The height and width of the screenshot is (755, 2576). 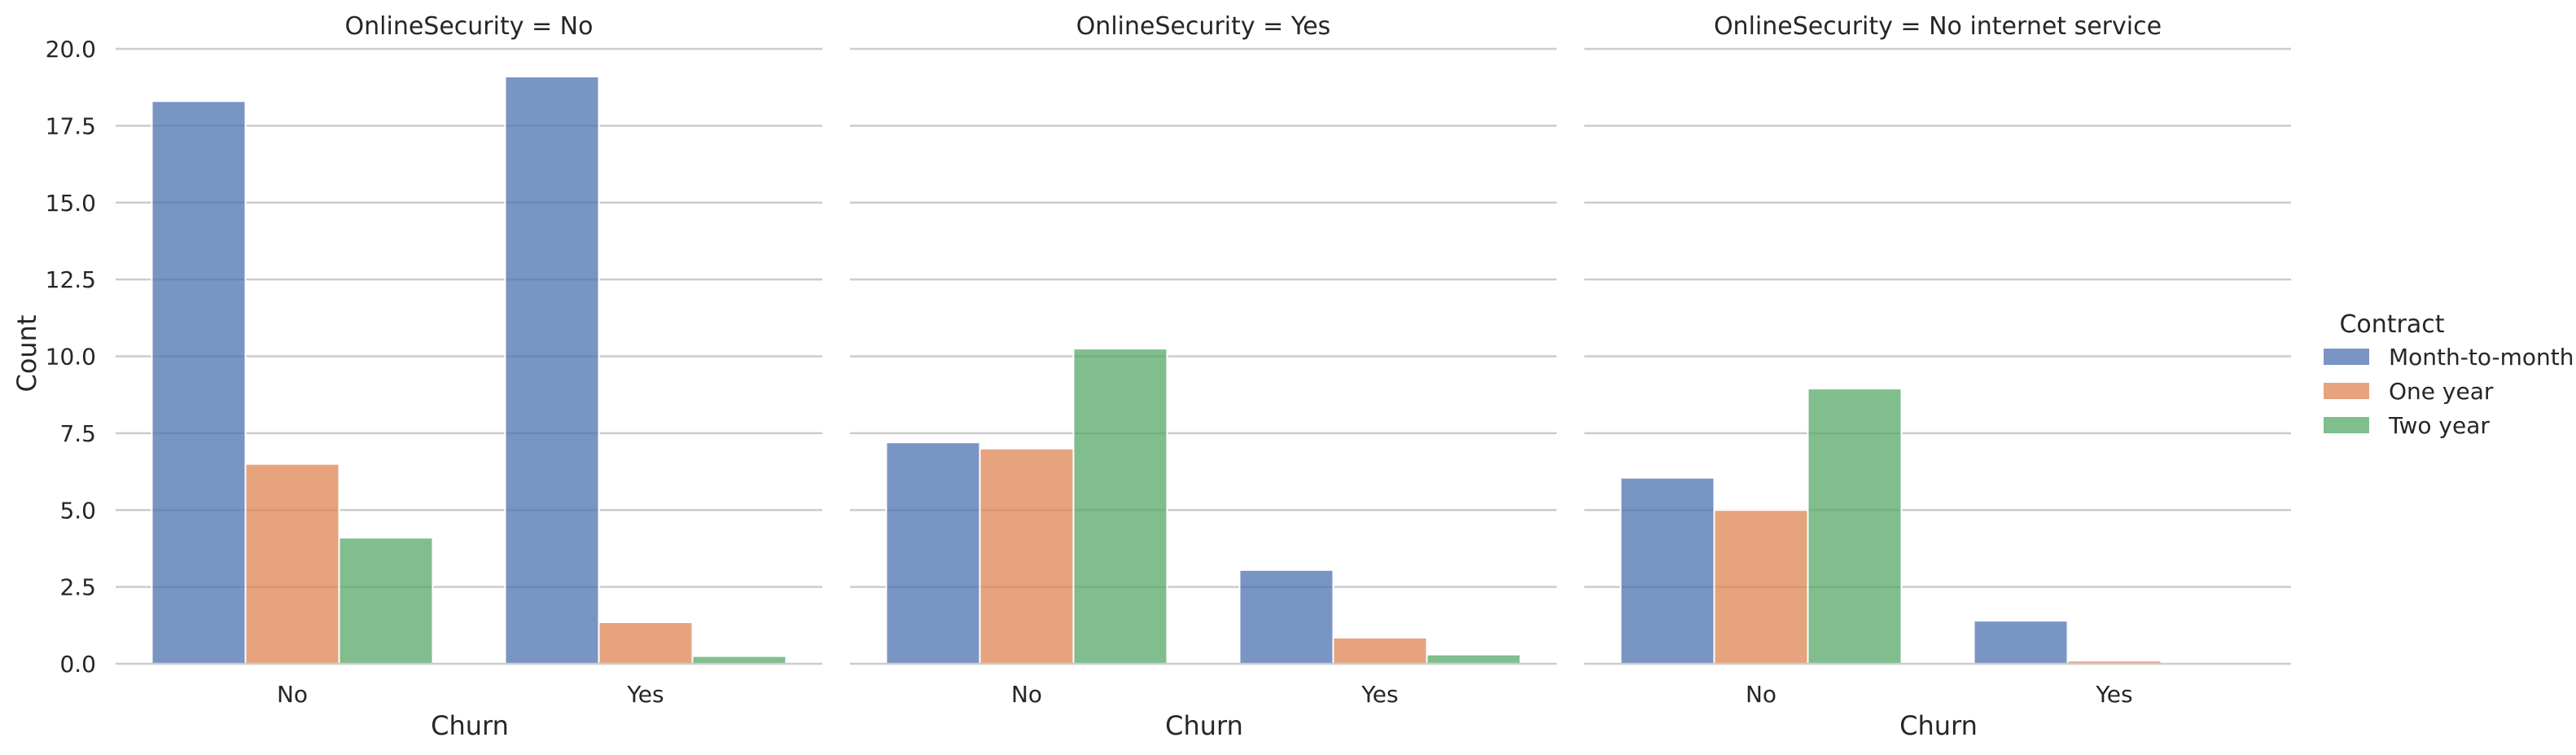 I want to click on legend: Contract Month-to-month One year Two year, so click(x=2449, y=374).